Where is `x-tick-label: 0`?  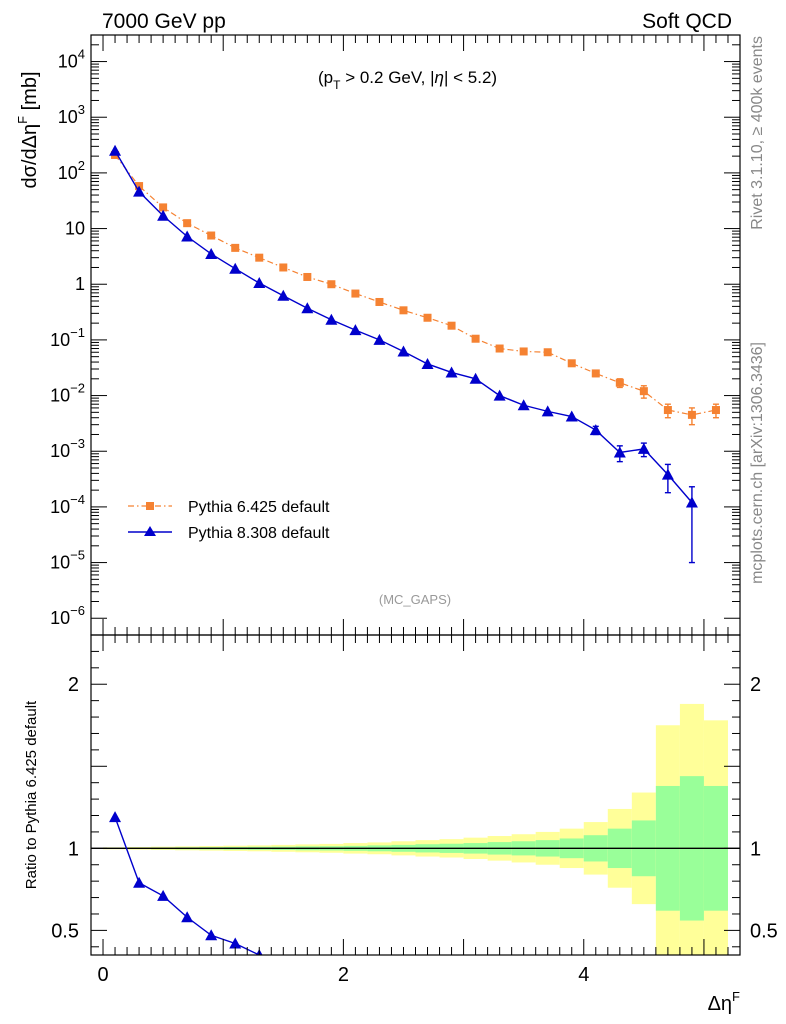
x-tick-label: 0 is located at coordinates (102, 975).